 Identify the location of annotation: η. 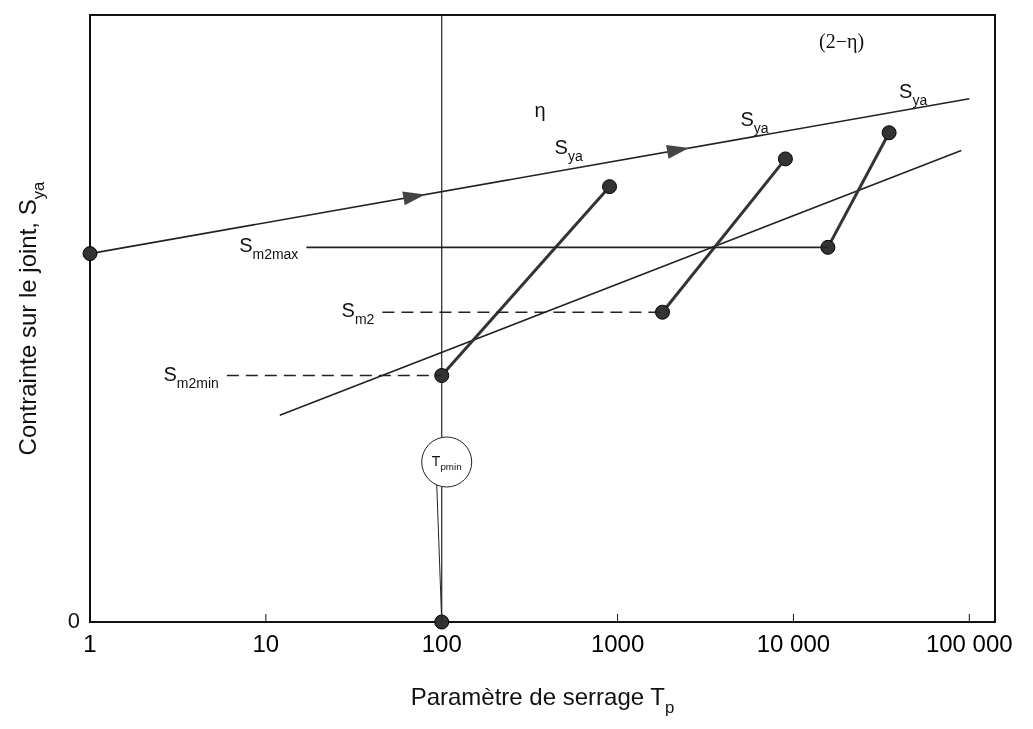
(540, 109).